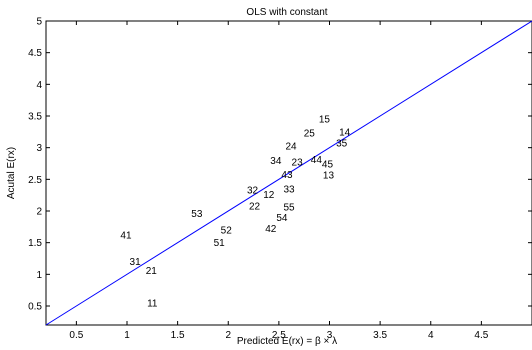 The image size is (532, 350). Describe the element at coordinates (178, 335) in the screenshot. I see `x-tick-label: 1.5` at that location.